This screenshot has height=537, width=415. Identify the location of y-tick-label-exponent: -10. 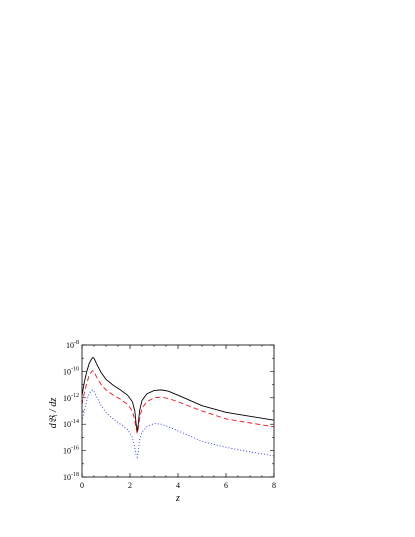
(75, 369).